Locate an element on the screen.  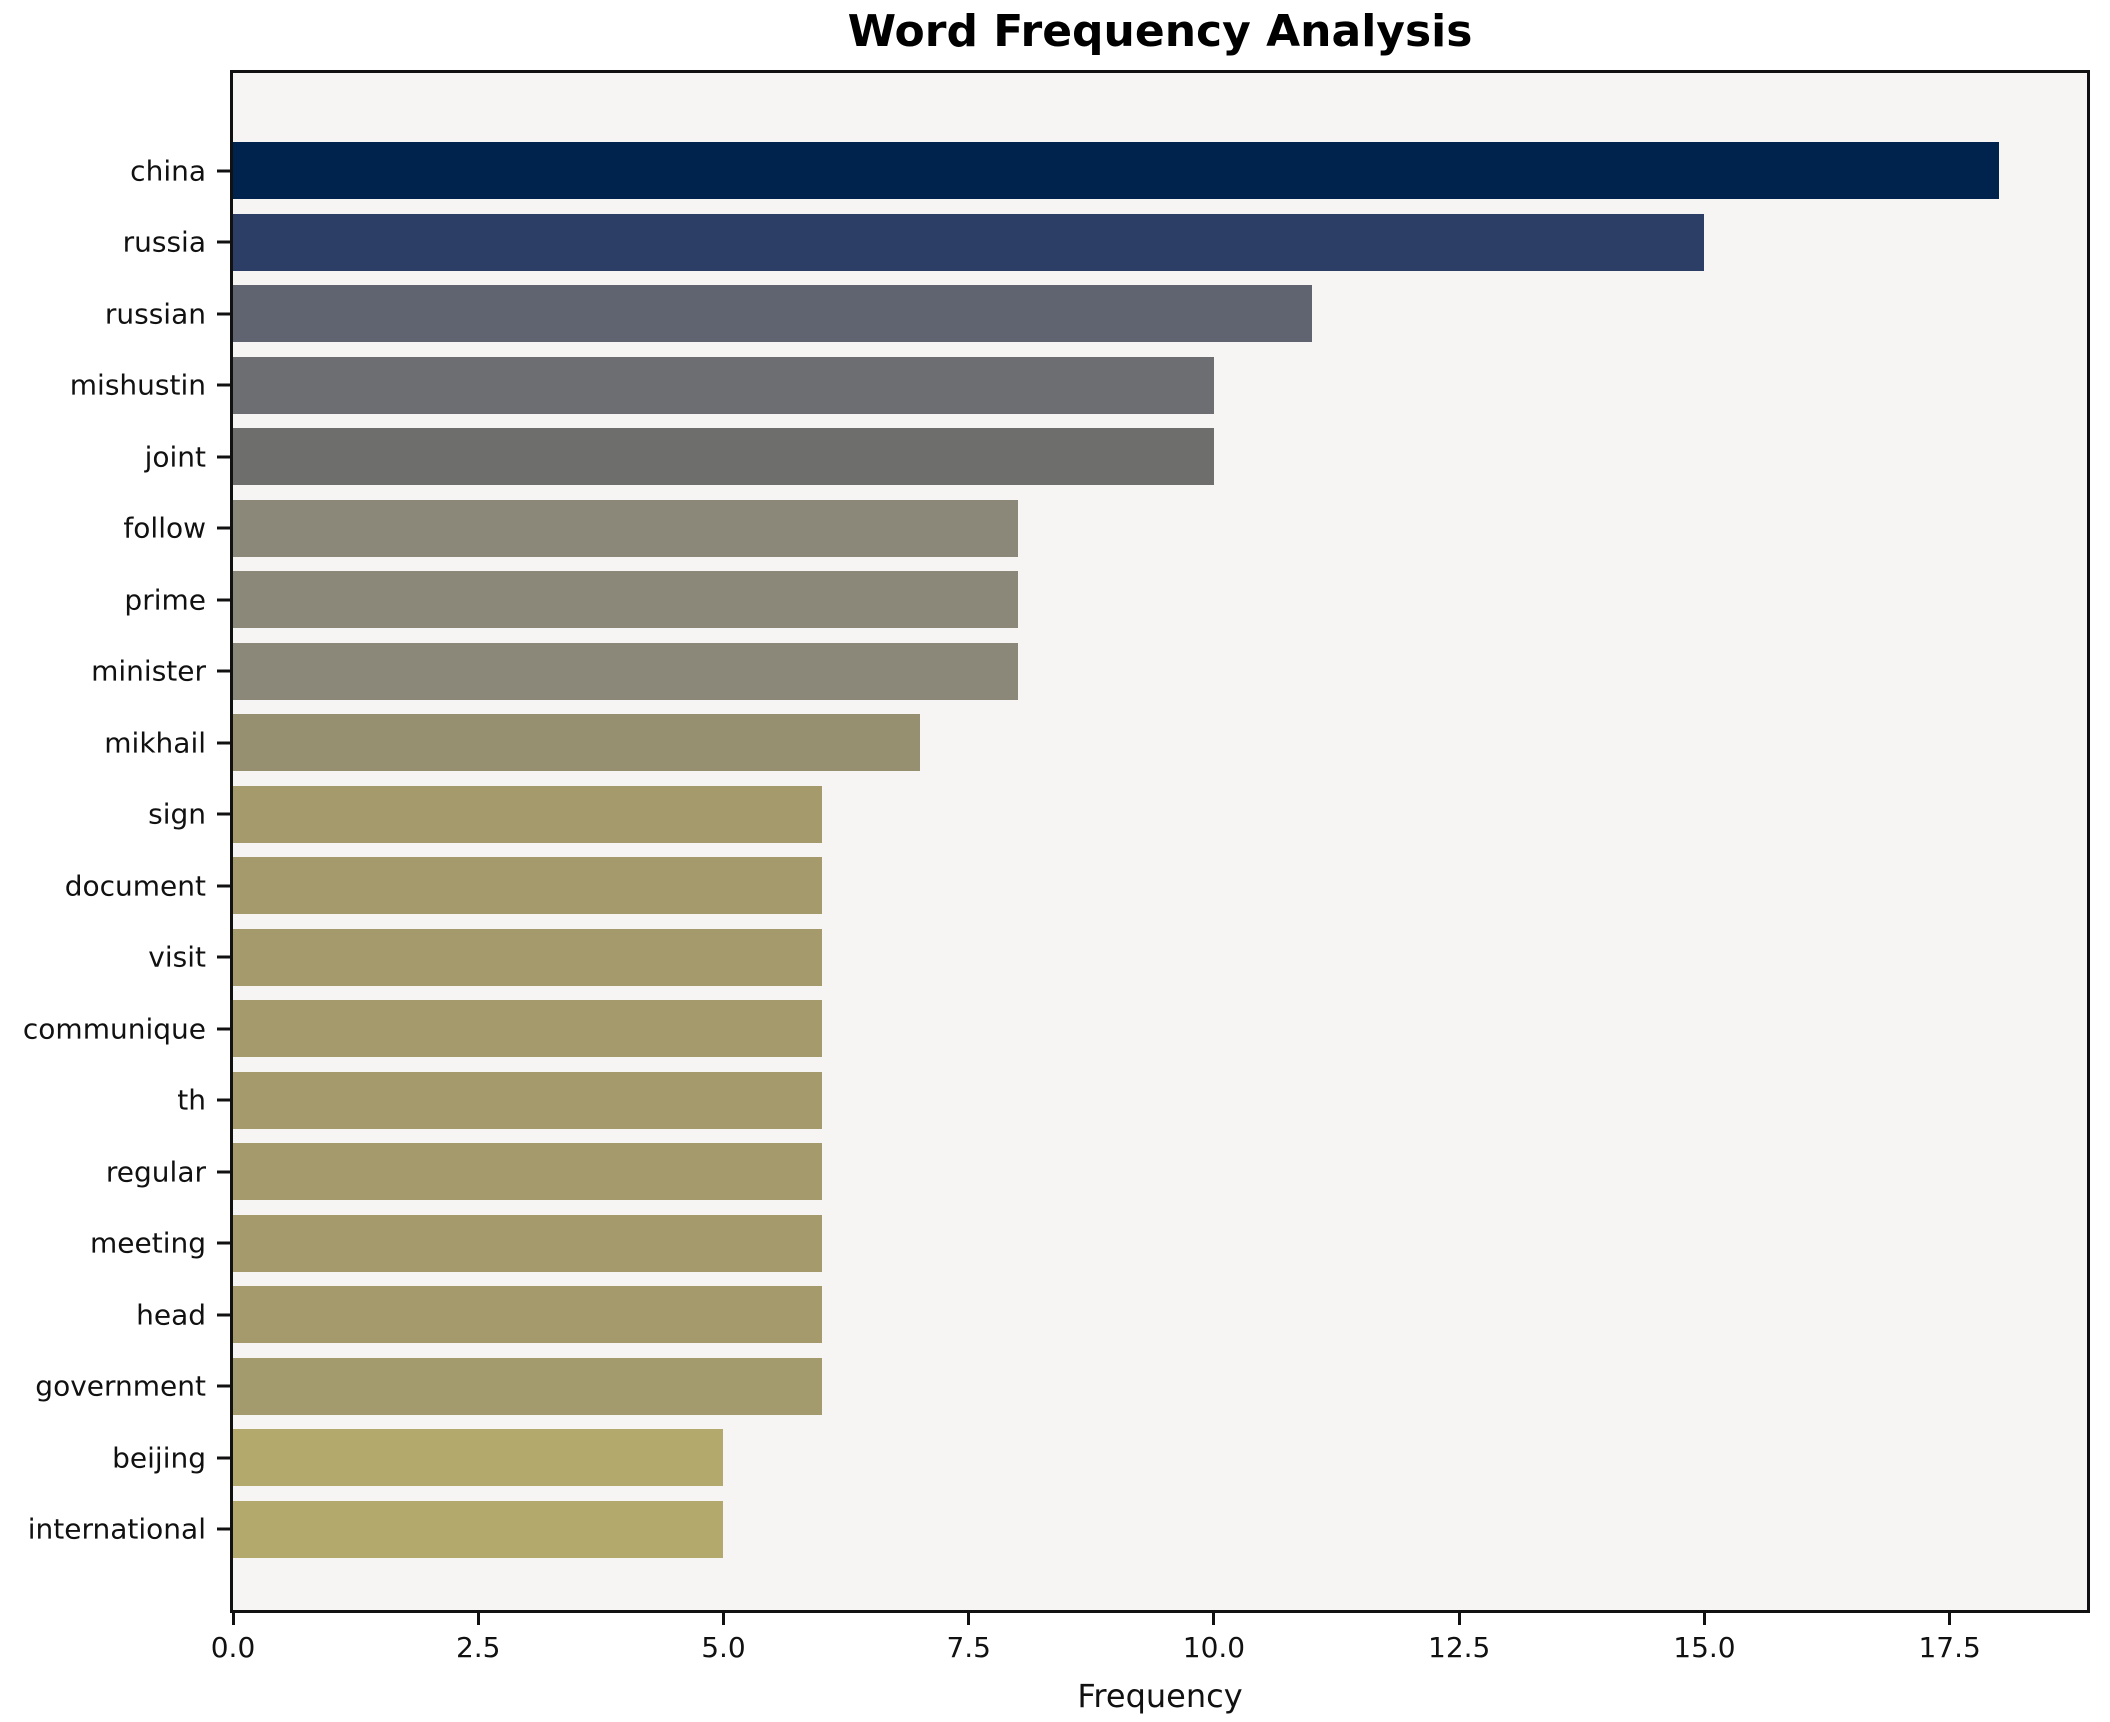
bar-row: china is located at coordinates (1108, 171).